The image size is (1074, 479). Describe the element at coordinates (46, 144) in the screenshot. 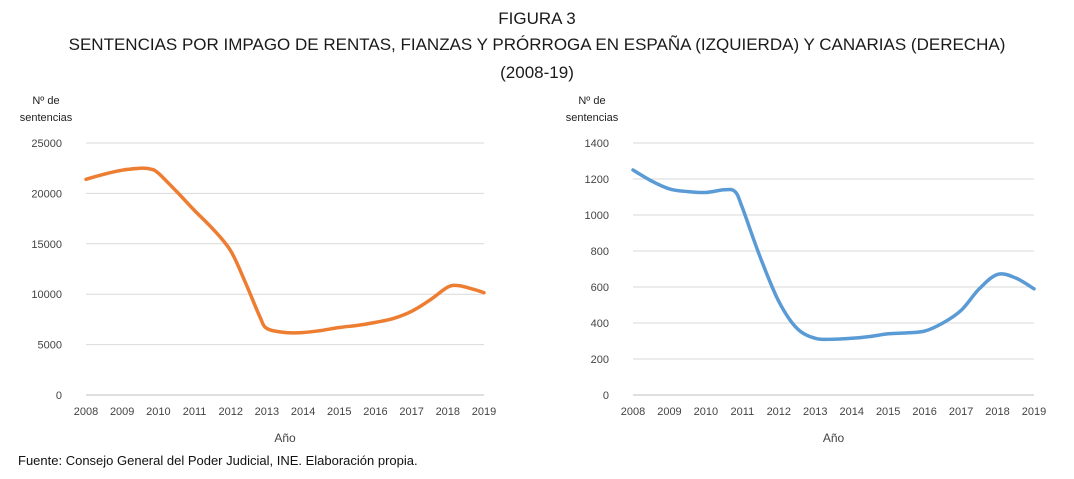

I see `y-tick-label: 25000` at that location.